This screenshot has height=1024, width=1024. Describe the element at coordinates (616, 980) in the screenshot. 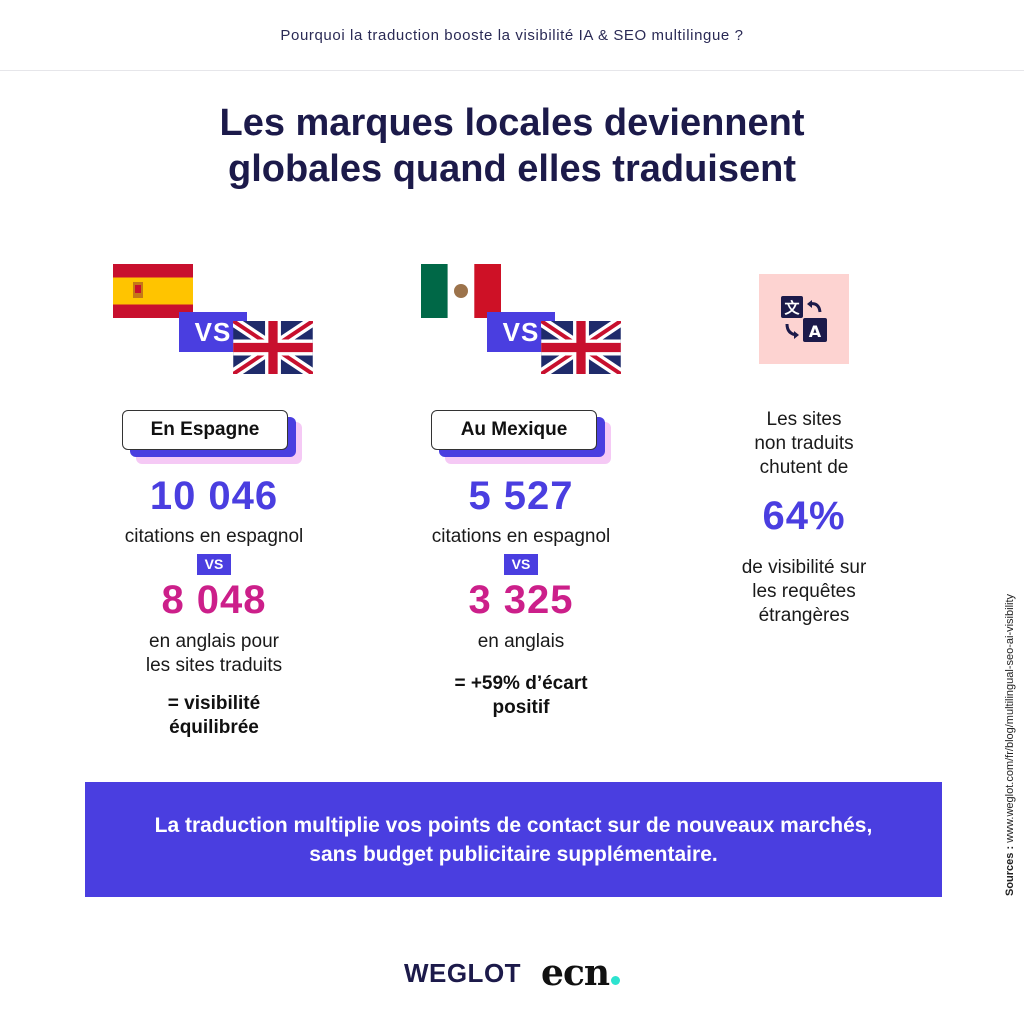

I see `ecn-dot-icon` at that location.